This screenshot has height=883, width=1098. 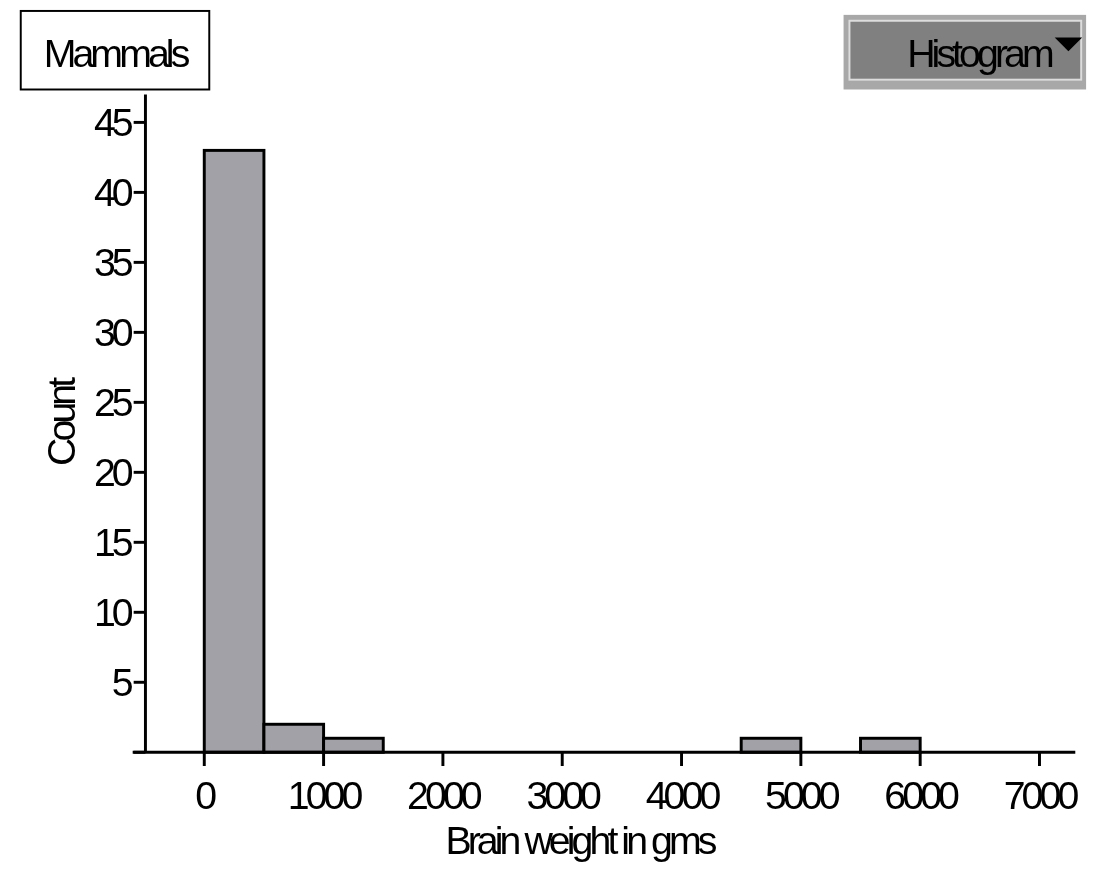 What do you see at coordinates (116, 52) in the screenshot?
I see `chart-title: Mammals` at bounding box center [116, 52].